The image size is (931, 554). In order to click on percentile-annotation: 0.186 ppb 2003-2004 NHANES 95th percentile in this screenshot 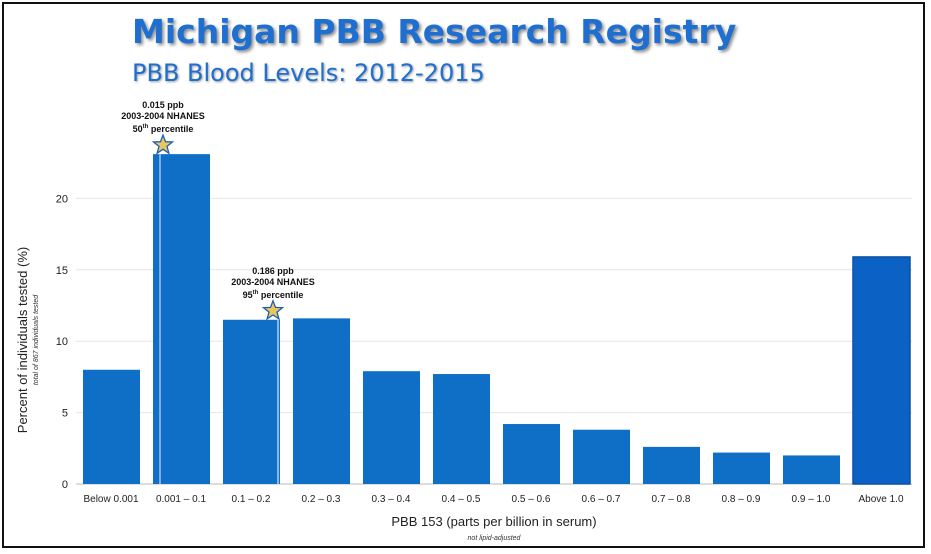, I will do `click(273, 283)`.